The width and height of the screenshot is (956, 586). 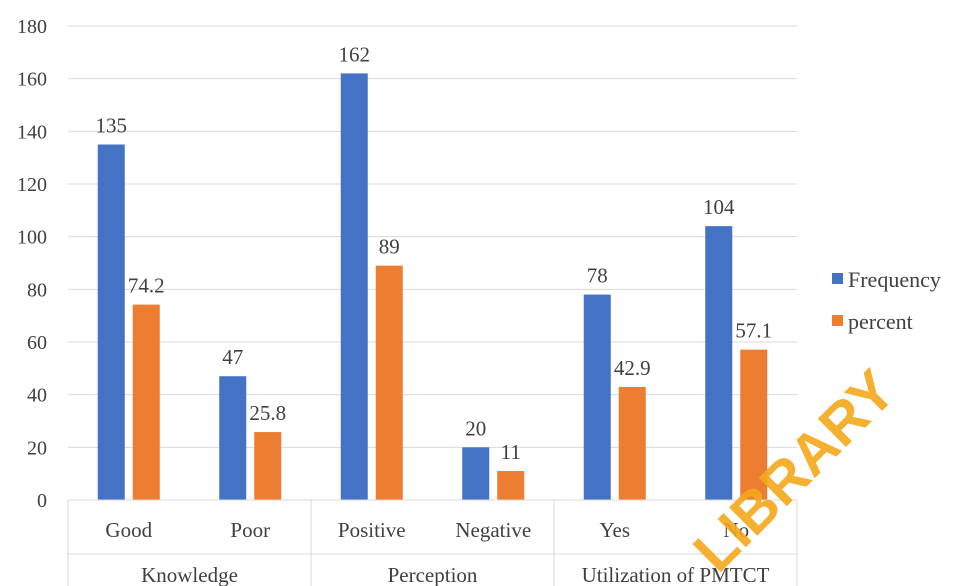 What do you see at coordinates (128, 530) in the screenshot?
I see `x-category-label: Good` at bounding box center [128, 530].